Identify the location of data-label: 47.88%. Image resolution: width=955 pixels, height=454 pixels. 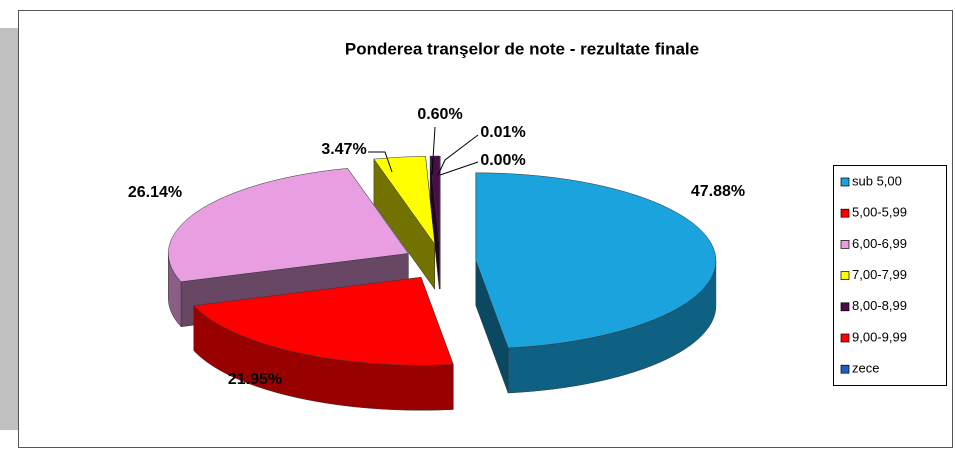
(718, 191).